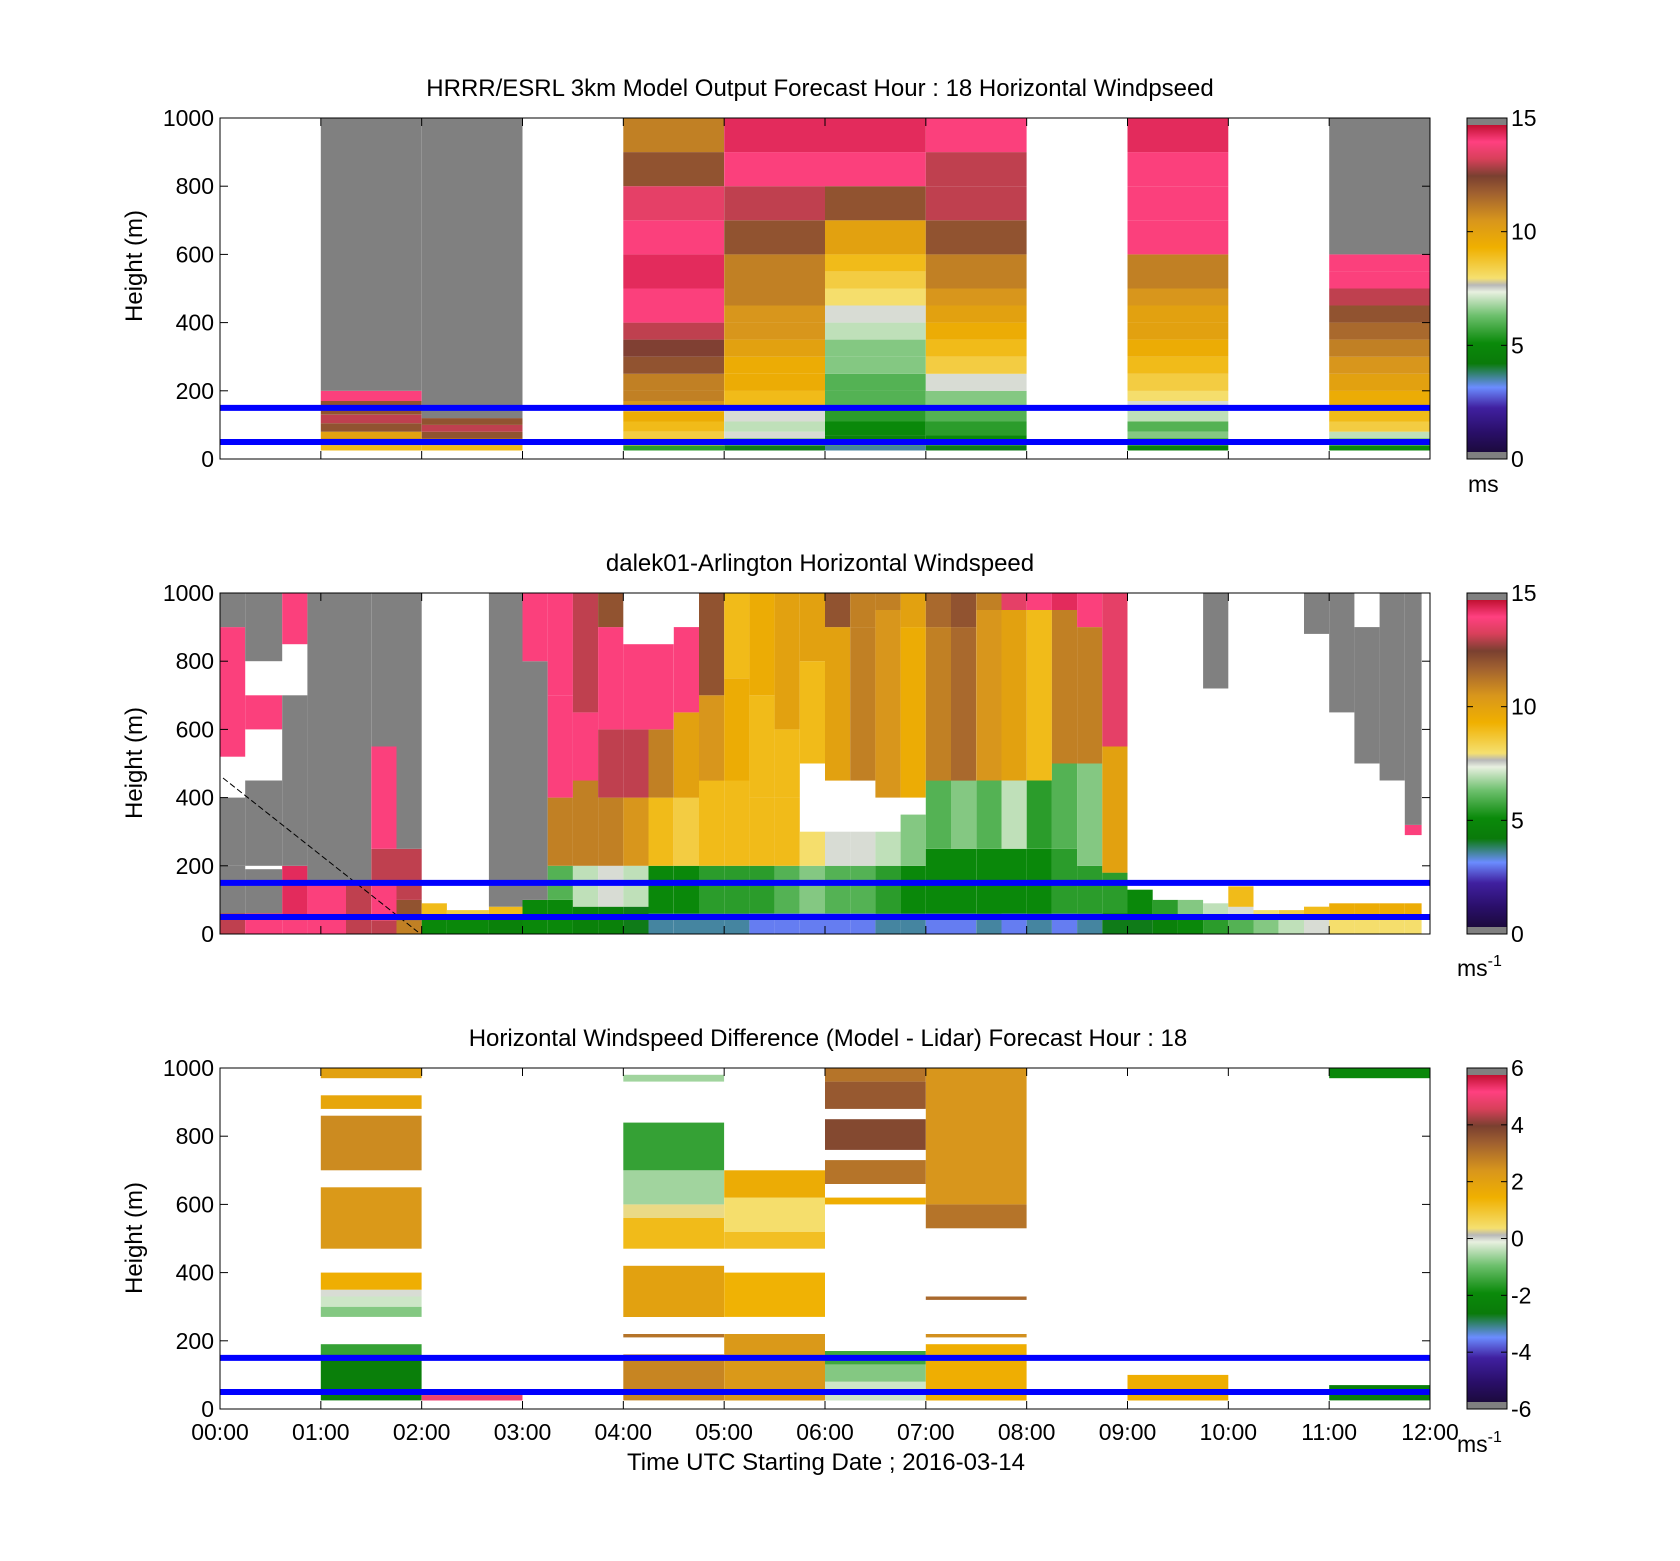 The height and width of the screenshot is (1561, 1680). Describe the element at coordinates (1524, 232) in the screenshot. I see `colorbar-tick-label: 10` at that location.